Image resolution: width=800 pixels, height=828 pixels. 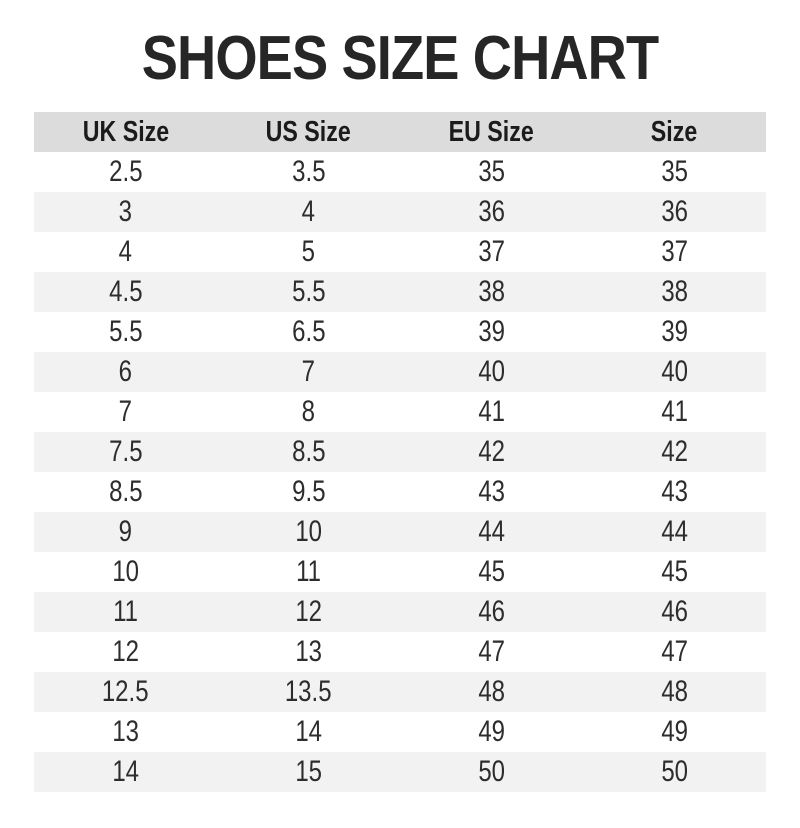 I want to click on table-cell: 43, so click(x=491, y=492).